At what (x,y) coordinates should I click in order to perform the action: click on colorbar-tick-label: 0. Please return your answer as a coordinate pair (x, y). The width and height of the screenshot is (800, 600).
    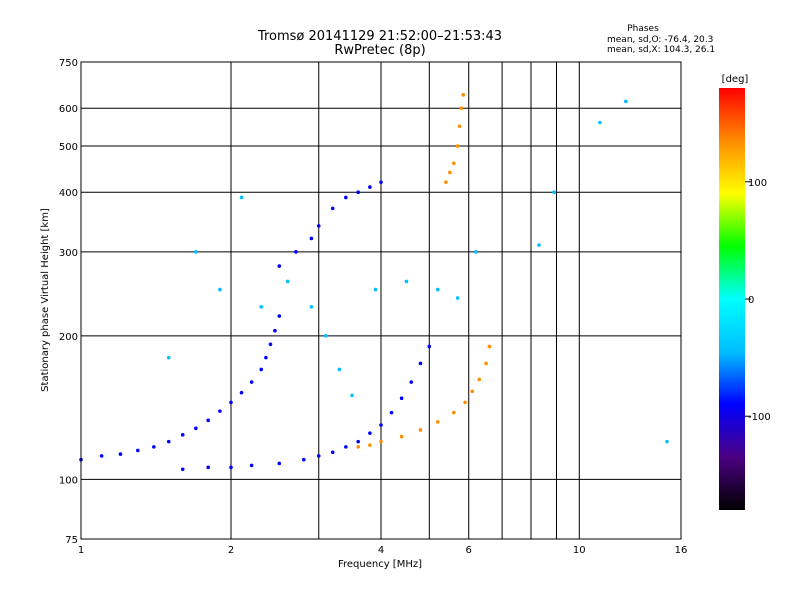
    Looking at the image, I should click on (751, 300).